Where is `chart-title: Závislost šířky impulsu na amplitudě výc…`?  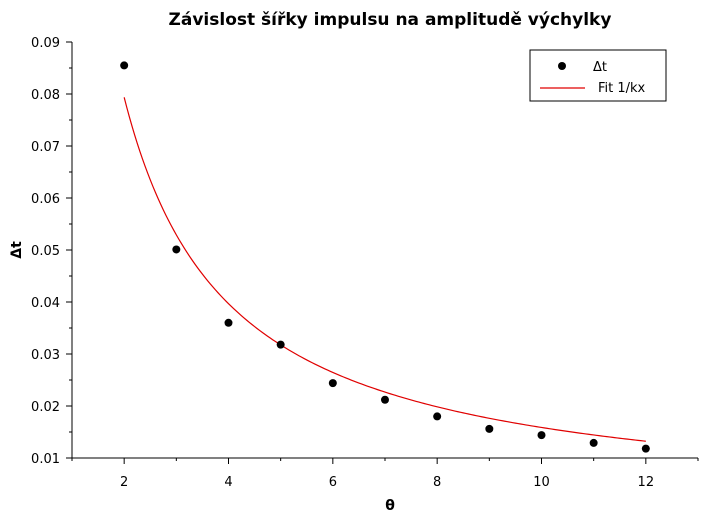
chart-title: Závislost šířky impulsu na amplitudě výc… is located at coordinates (390, 20).